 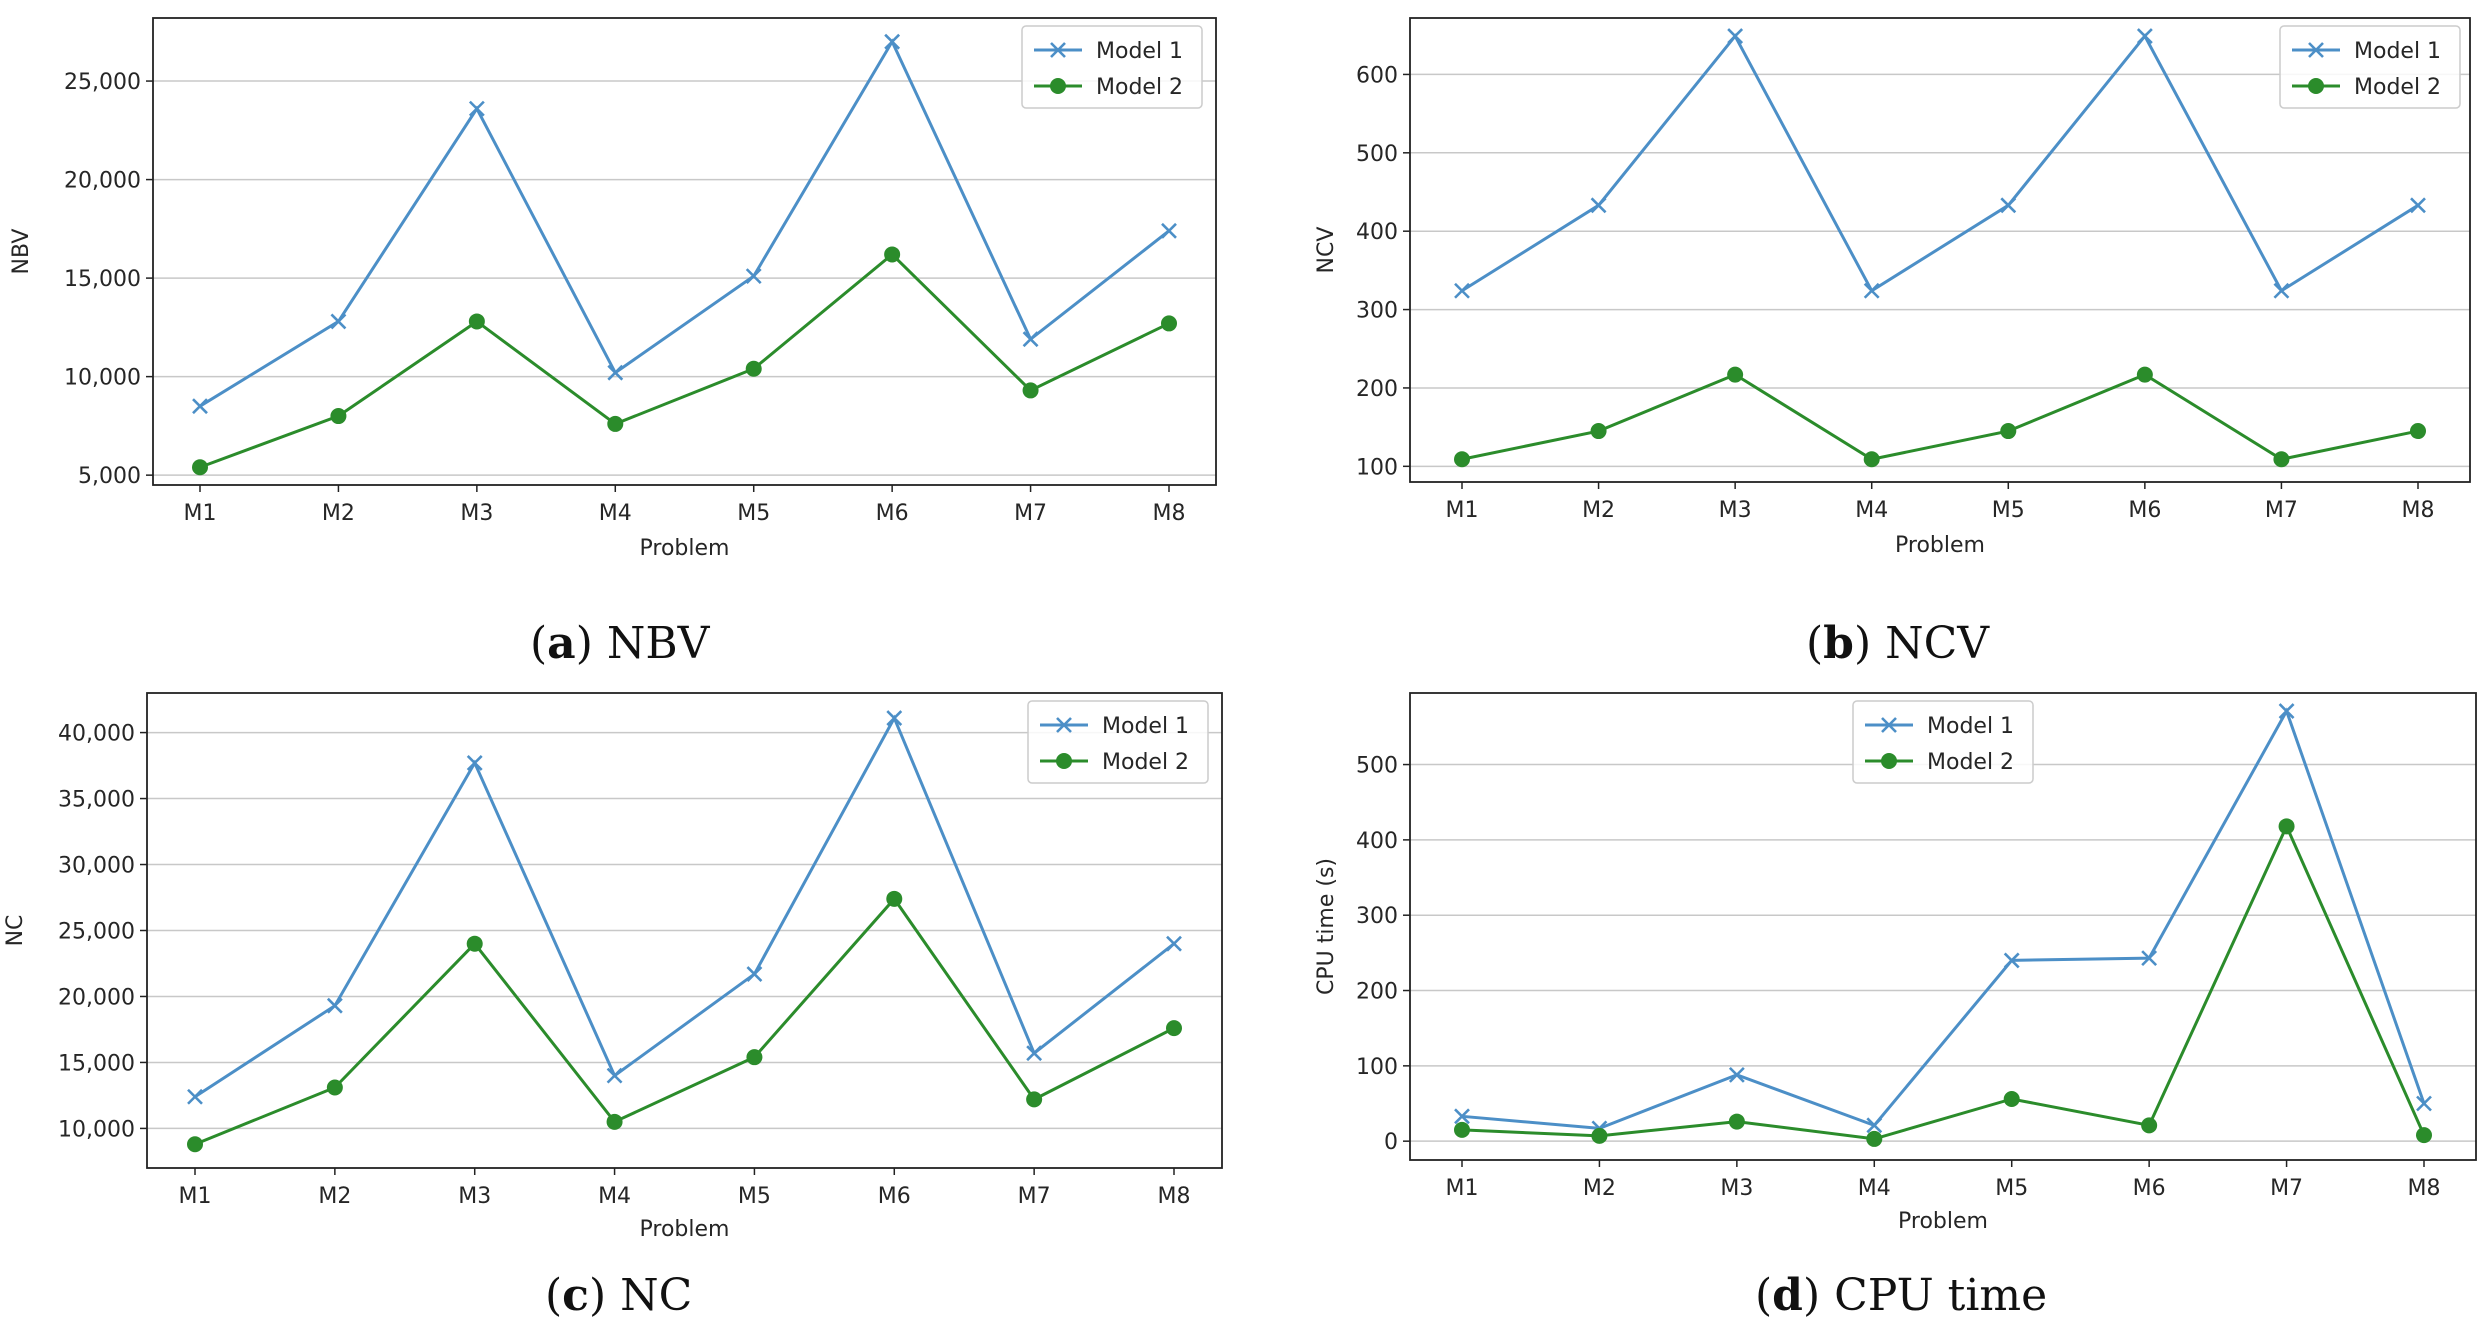 I want to click on y-axis-label: NBV, so click(x=21, y=252).